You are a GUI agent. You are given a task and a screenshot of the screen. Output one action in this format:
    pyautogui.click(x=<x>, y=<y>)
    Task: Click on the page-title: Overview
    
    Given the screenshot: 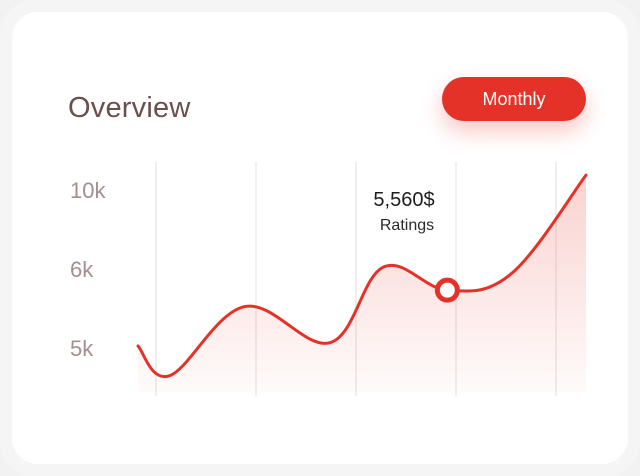 What is the action you would take?
    pyautogui.click(x=129, y=108)
    